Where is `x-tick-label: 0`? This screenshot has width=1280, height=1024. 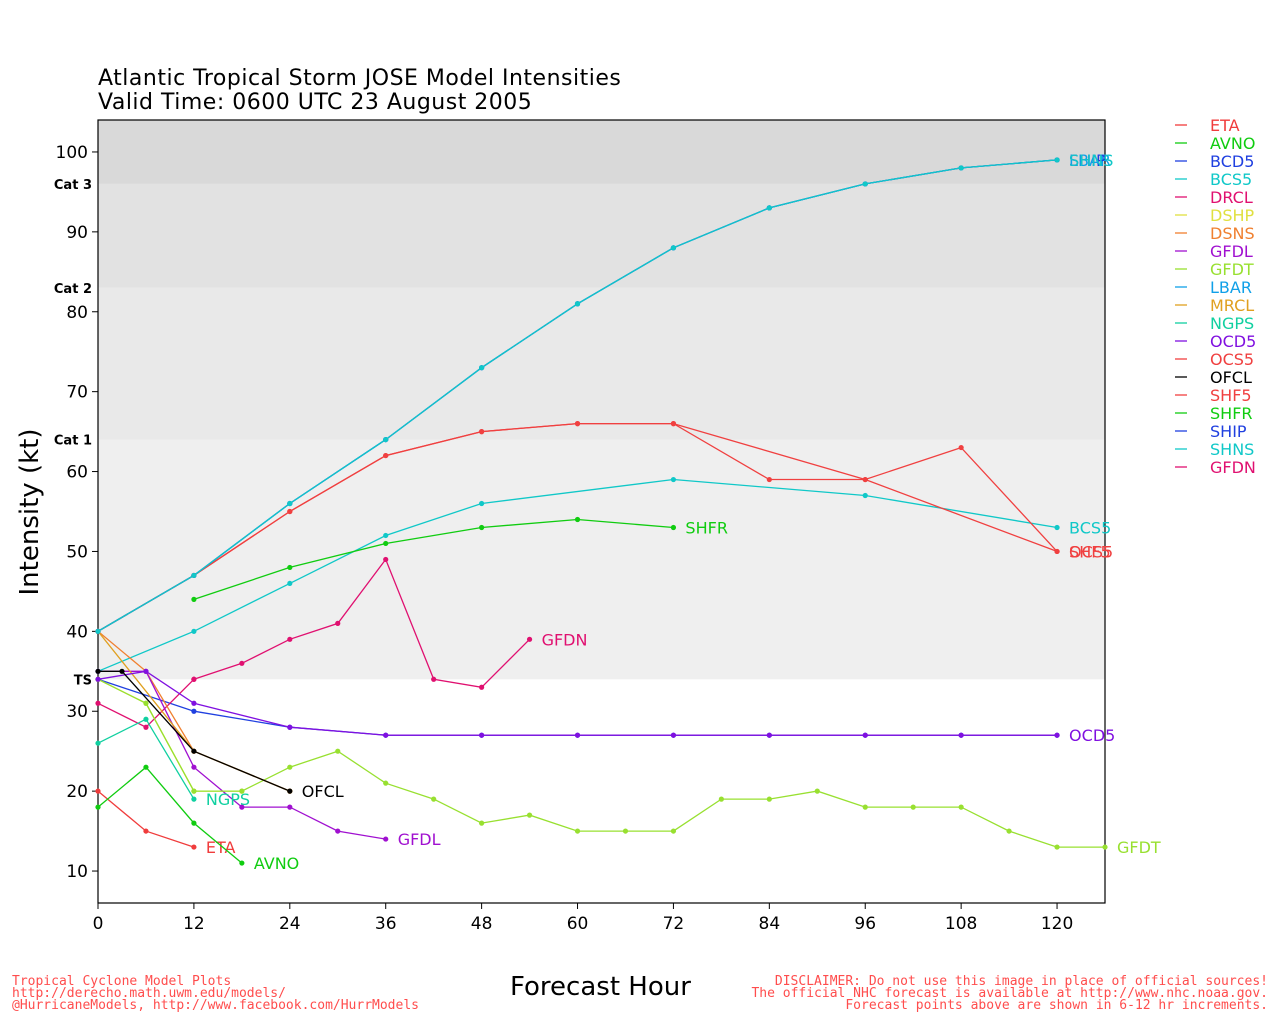 x-tick-label: 0 is located at coordinates (98, 924).